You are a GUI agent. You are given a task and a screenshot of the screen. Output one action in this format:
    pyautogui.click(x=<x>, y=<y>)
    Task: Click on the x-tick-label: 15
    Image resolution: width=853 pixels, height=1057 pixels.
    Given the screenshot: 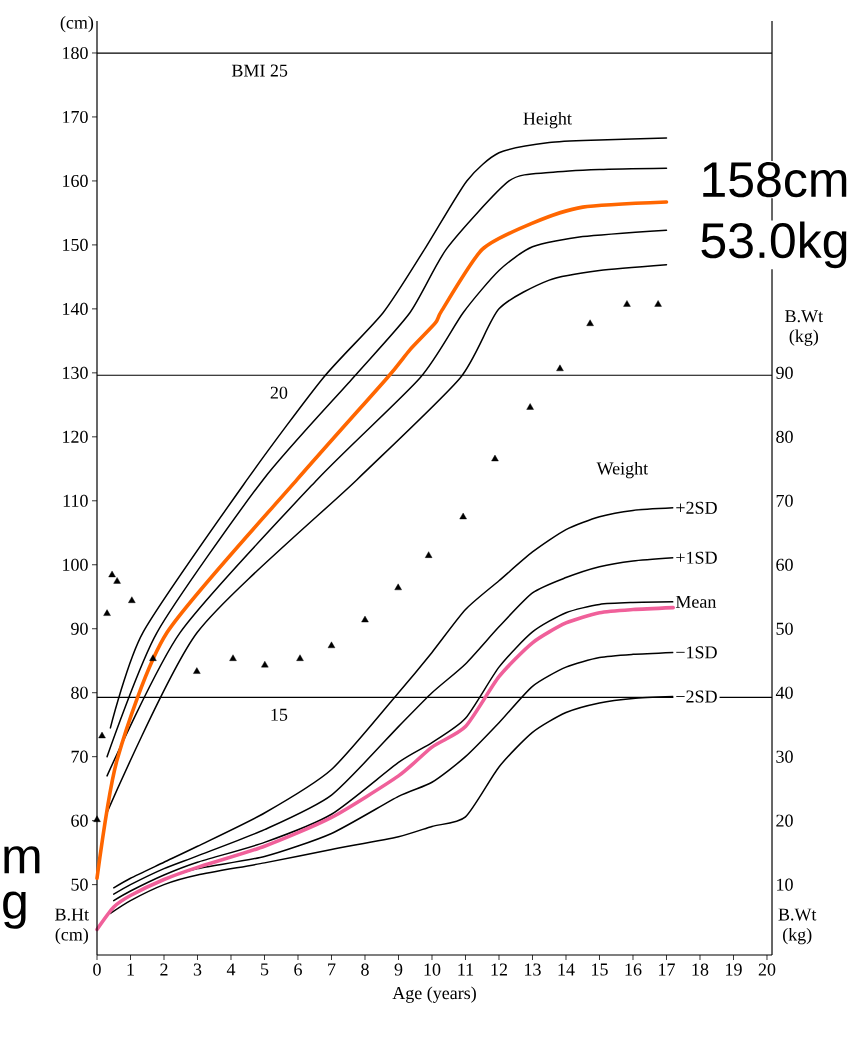 What is the action you would take?
    pyautogui.click(x=600, y=969)
    